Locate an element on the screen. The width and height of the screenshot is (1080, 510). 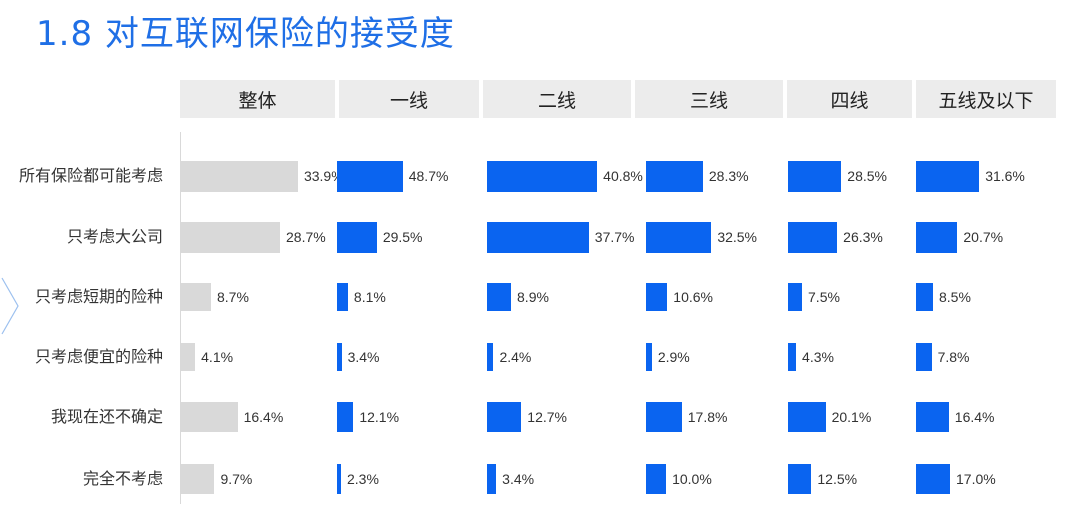
data-label: 29.5% is located at coordinates (402, 237).